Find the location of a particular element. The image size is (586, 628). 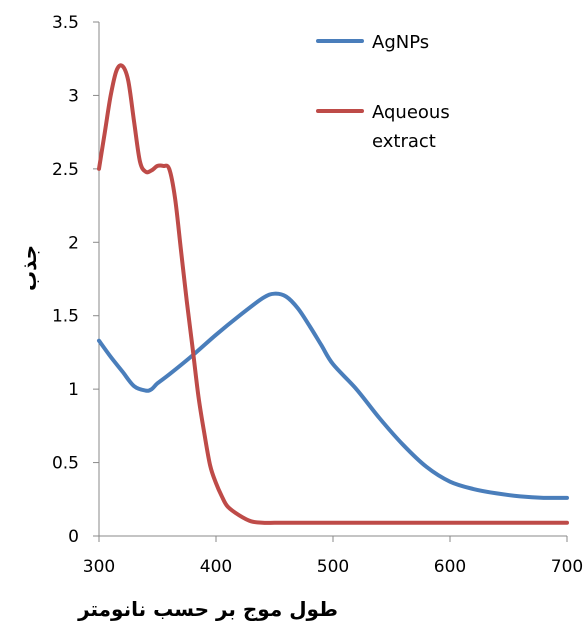

y-tick-label: 1.5 is located at coordinates (65, 317).